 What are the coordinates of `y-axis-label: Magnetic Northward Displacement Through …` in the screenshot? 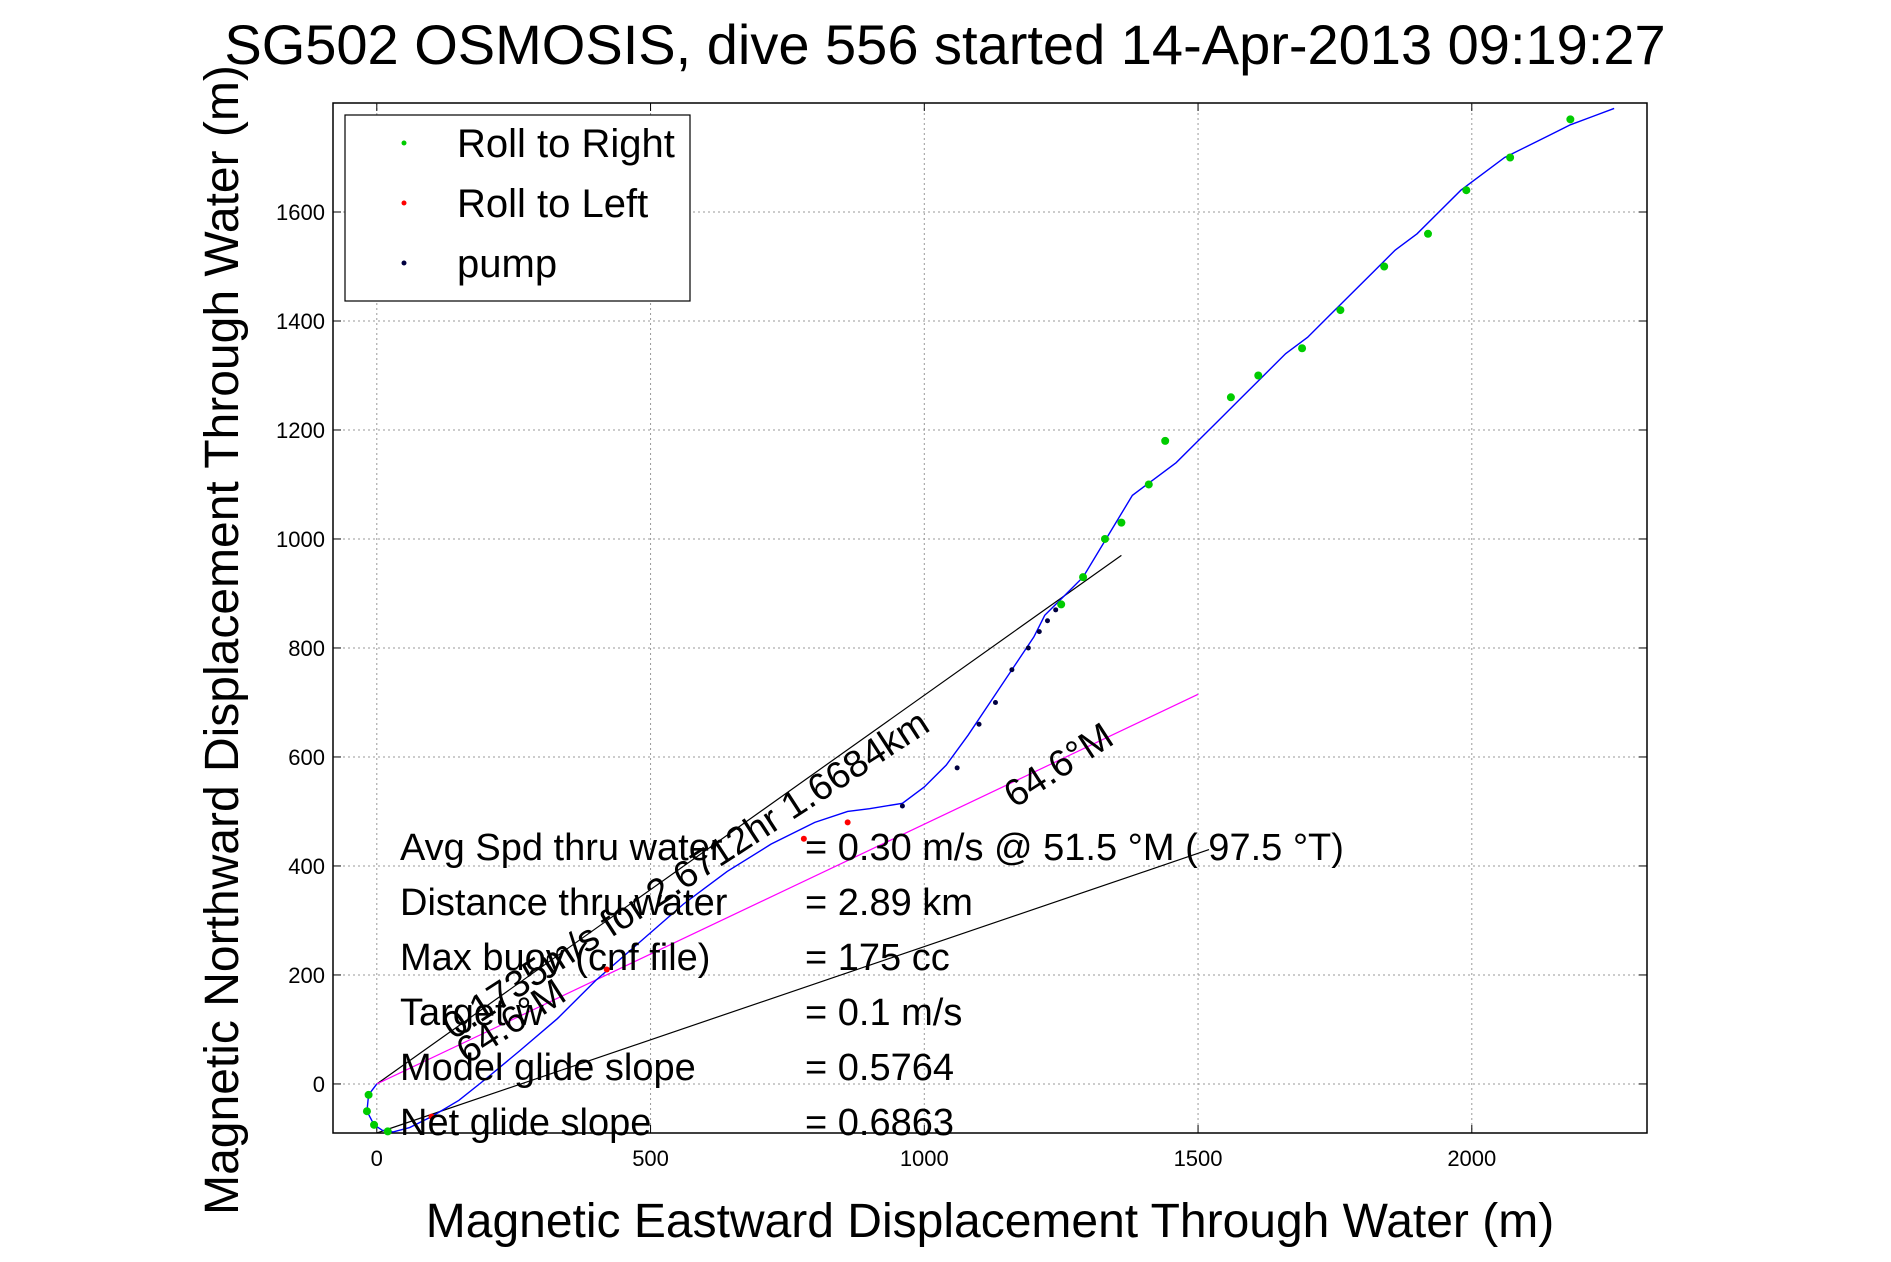 It's located at (222, 640).